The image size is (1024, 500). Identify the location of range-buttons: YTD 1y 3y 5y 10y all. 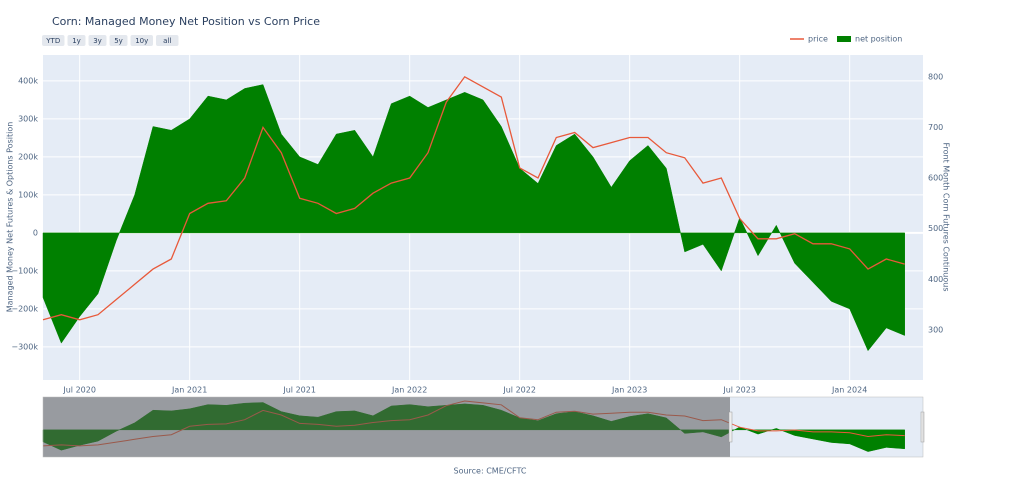
(110, 40).